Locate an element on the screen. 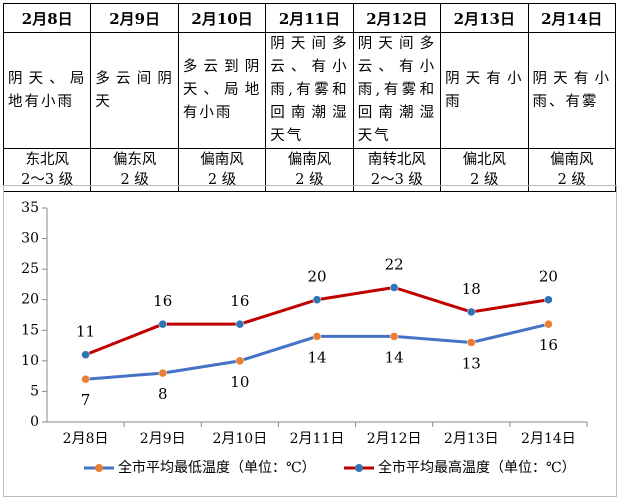 The width and height of the screenshot is (620, 500). date-cell: 2月11日 is located at coordinates (309, 18).